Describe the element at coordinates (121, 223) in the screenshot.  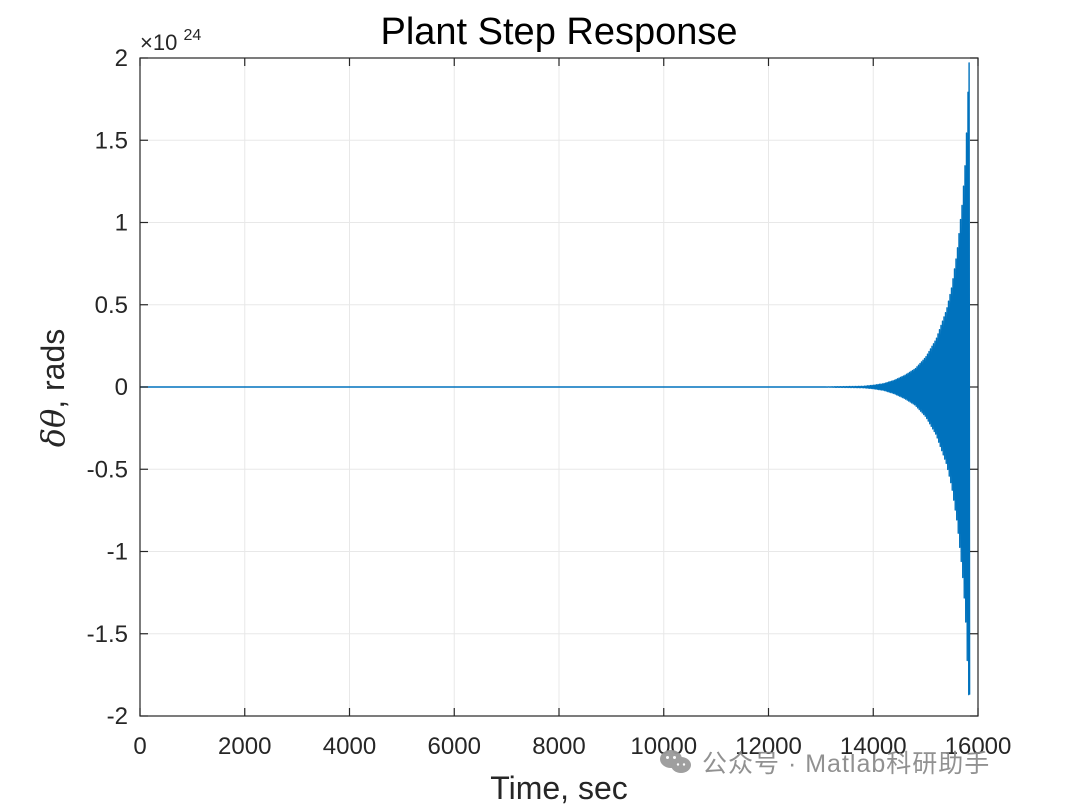
I see `y-tick-label: 1` at that location.